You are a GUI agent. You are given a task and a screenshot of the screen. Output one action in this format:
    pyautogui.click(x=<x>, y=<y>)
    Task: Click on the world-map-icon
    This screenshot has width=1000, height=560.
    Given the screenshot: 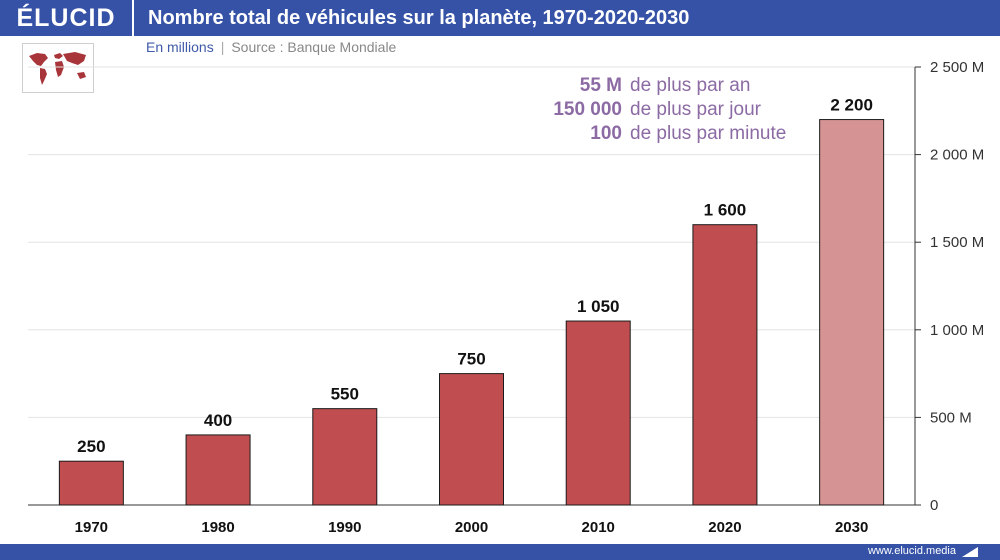 What is the action you would take?
    pyautogui.click(x=58, y=68)
    